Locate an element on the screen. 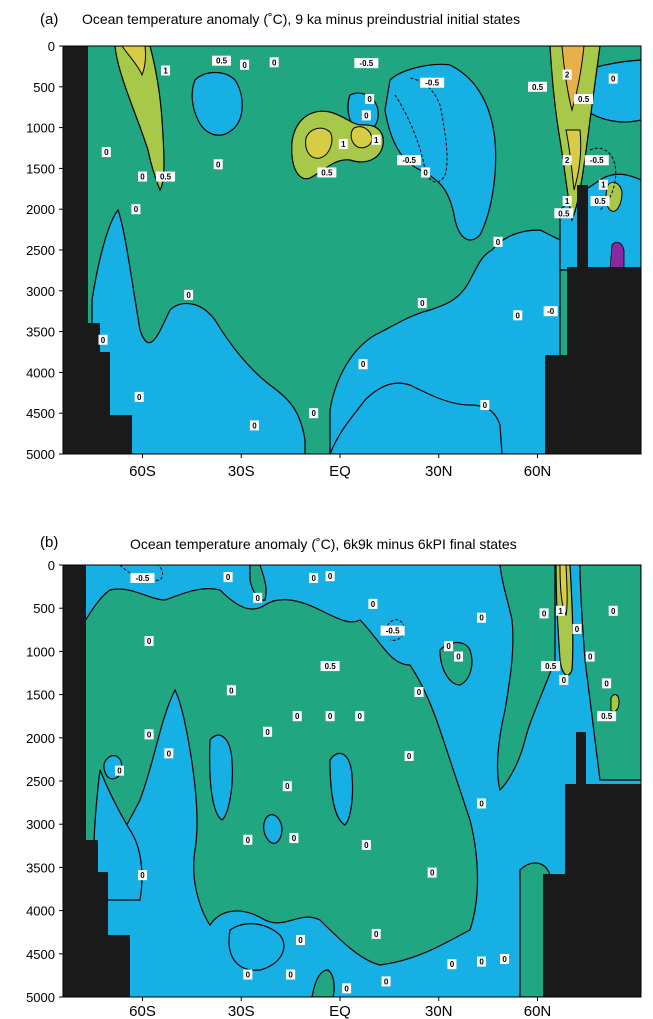 The height and width of the screenshot is (1019, 653). y-tick-label: 2000 is located at coordinates (40, 209).